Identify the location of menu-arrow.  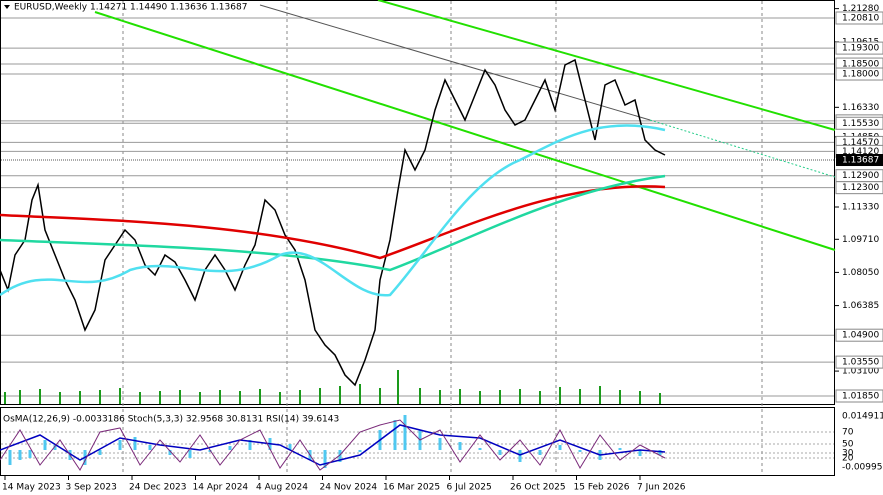
(7, 7).